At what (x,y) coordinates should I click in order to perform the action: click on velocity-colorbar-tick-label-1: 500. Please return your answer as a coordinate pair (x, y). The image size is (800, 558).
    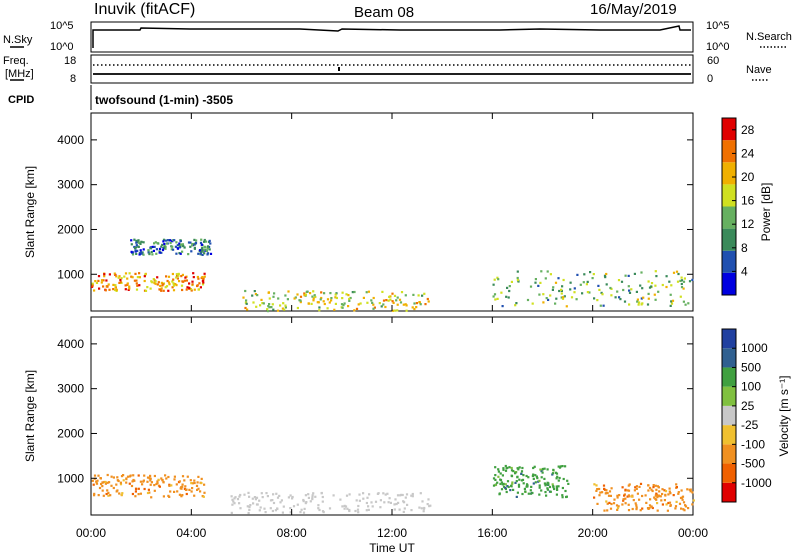
    Looking at the image, I should click on (751, 367).